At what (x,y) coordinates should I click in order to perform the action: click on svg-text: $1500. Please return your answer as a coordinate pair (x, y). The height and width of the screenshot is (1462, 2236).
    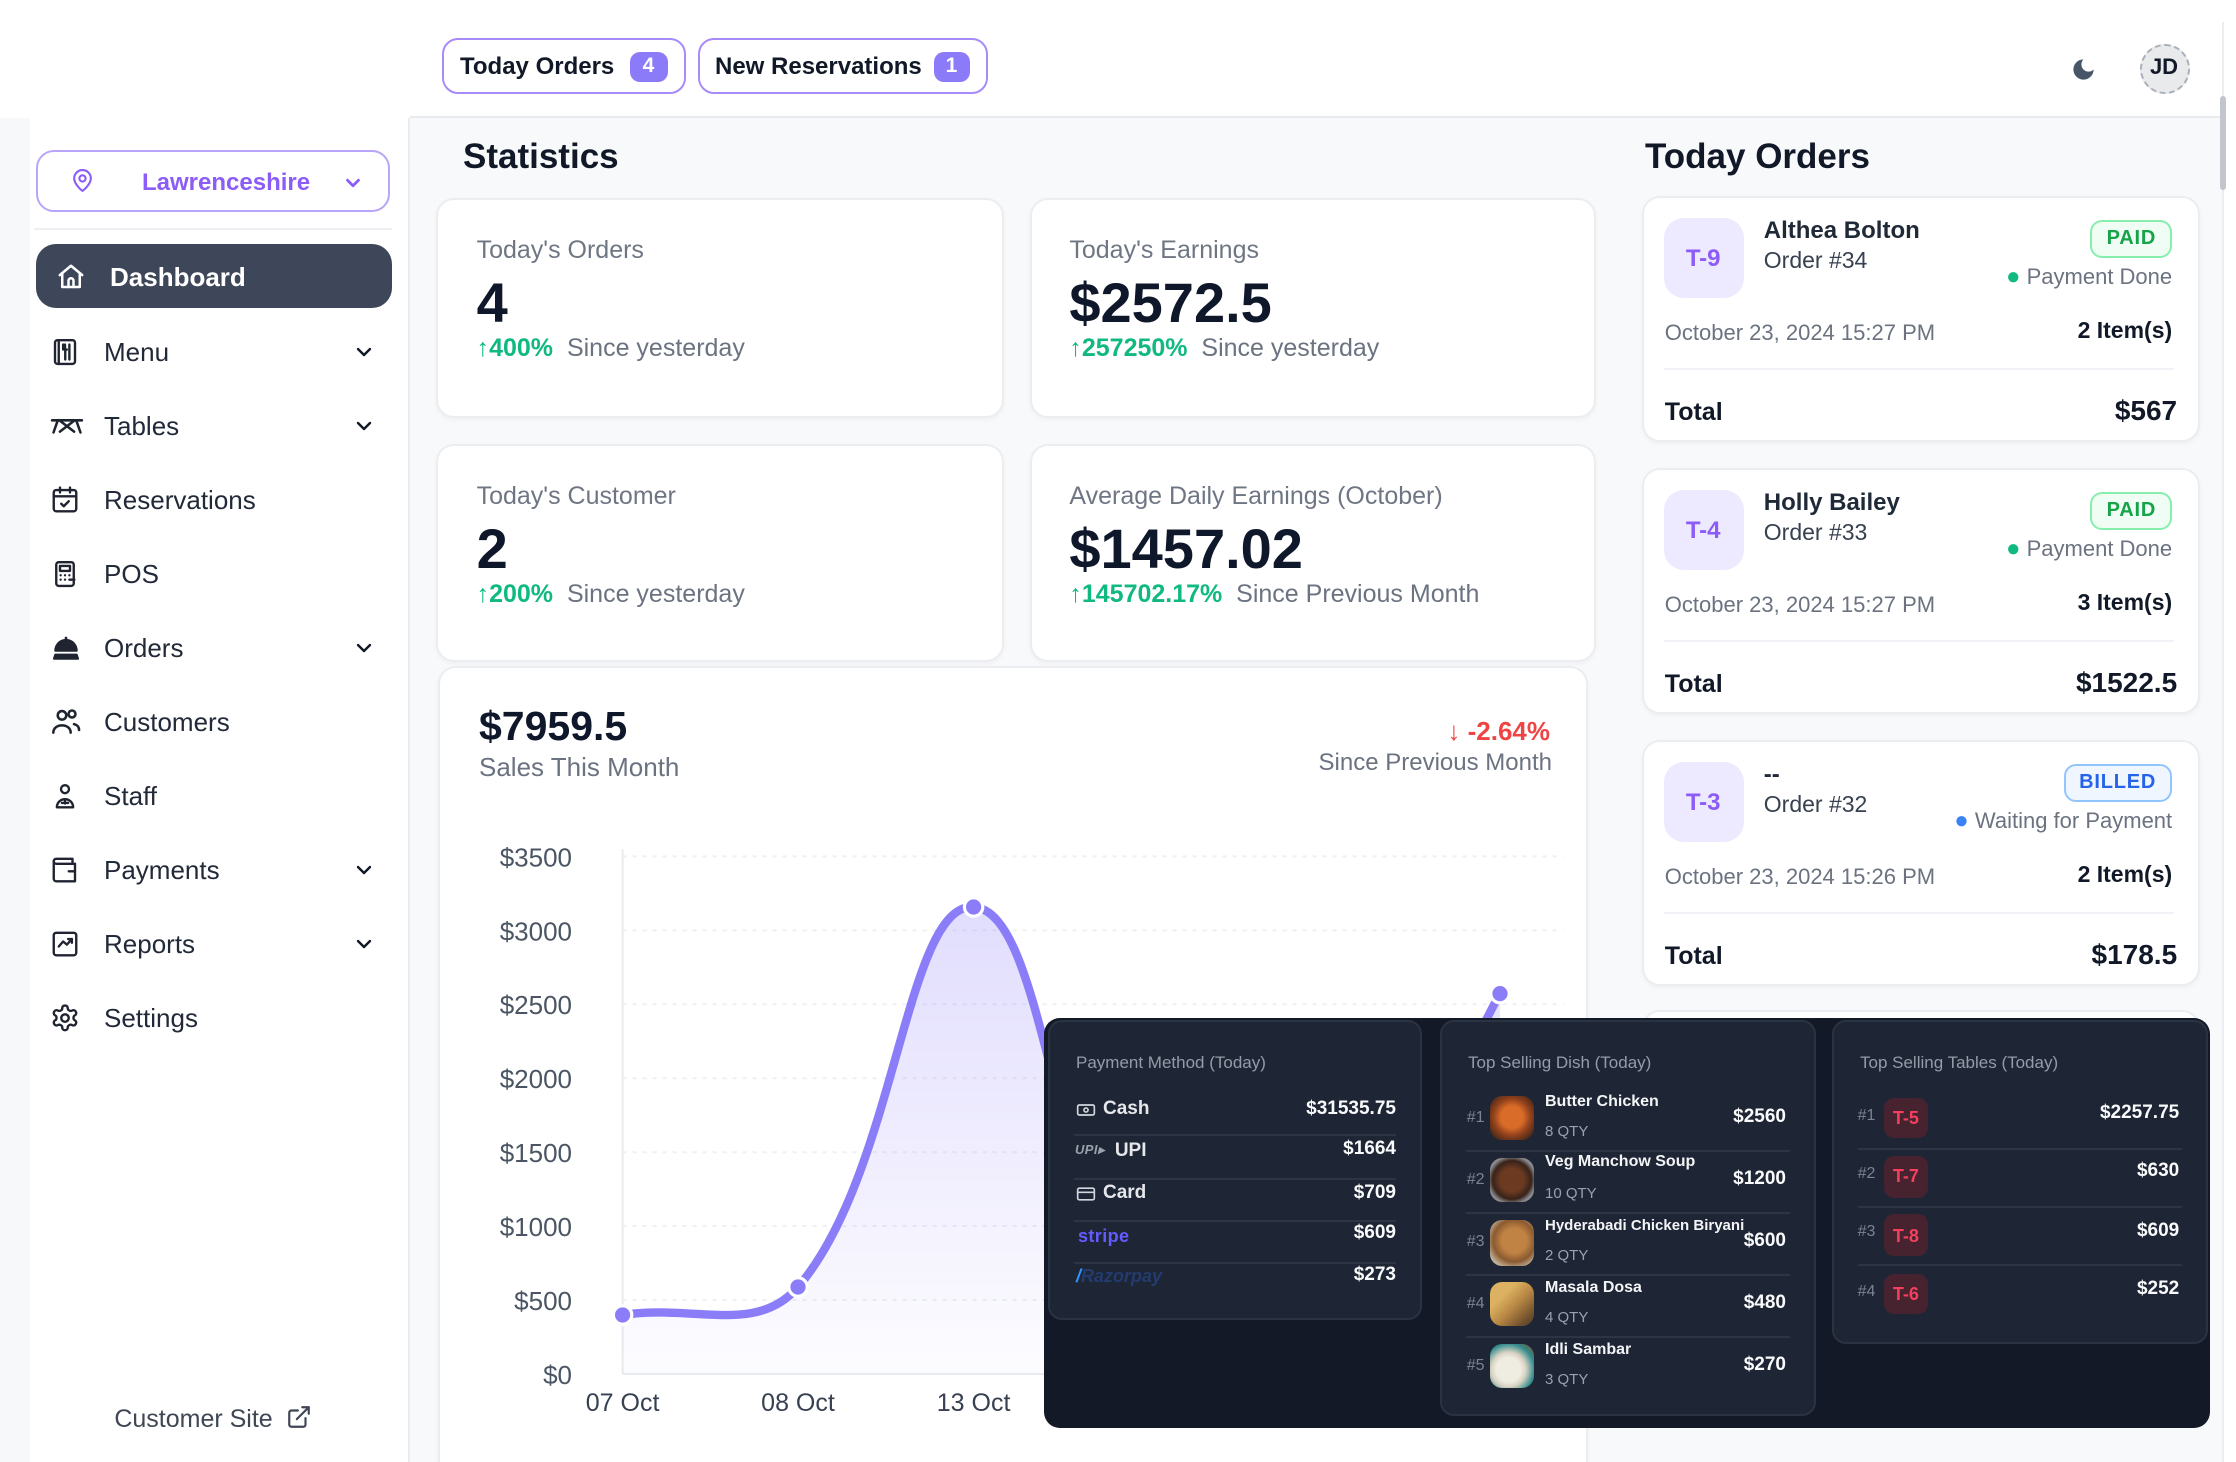
    Looking at the image, I should click on (535, 1152).